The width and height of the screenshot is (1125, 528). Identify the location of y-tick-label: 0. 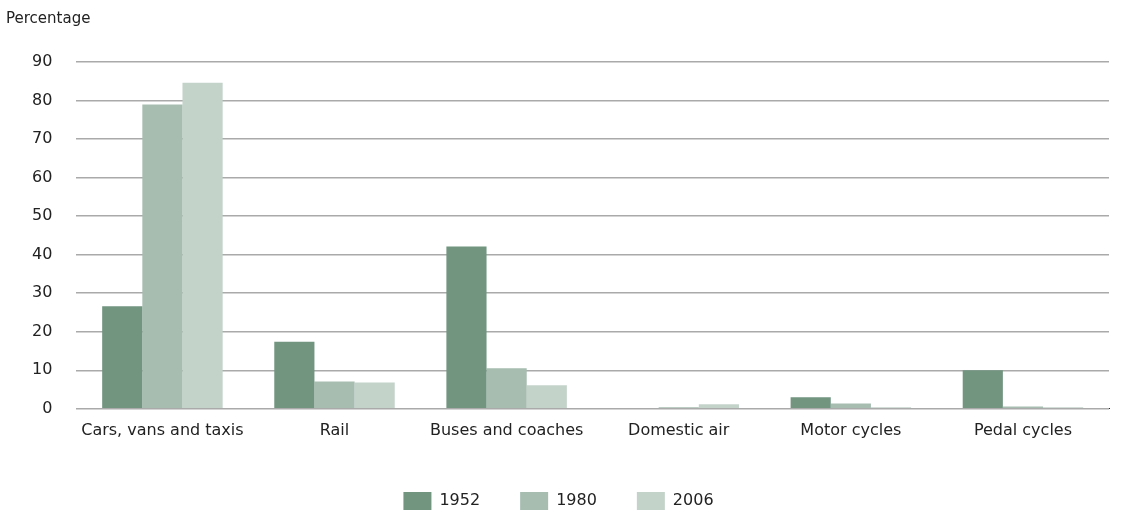
(47, 407).